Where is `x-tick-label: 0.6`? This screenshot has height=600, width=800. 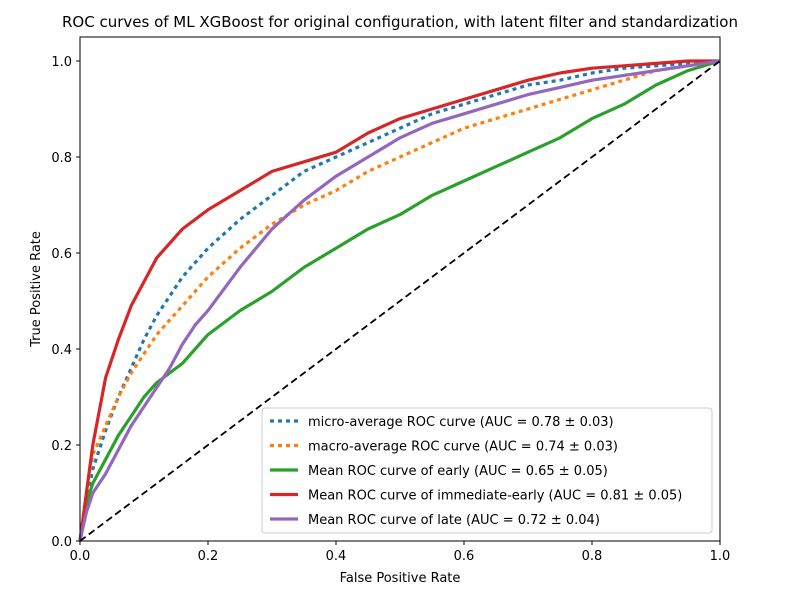 x-tick-label: 0.6 is located at coordinates (464, 556).